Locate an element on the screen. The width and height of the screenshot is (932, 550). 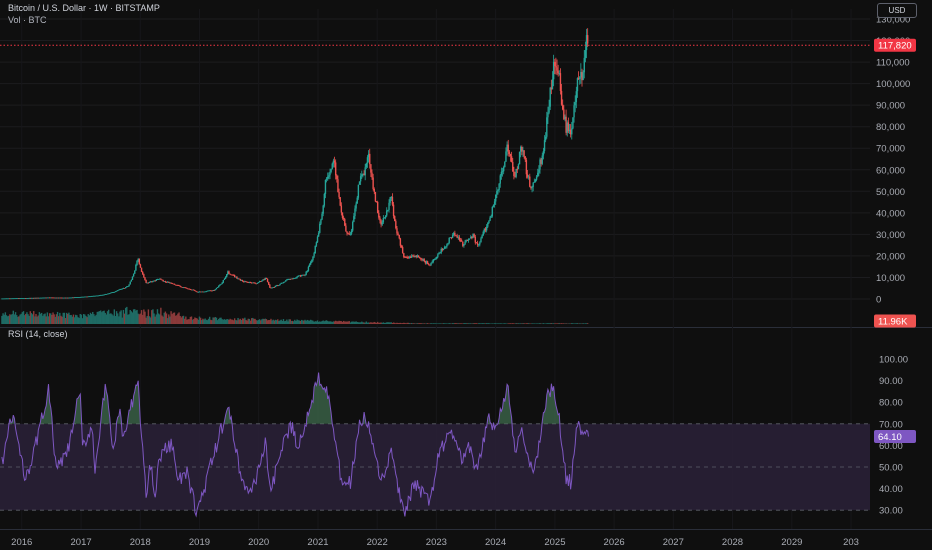
currency-selector: USD is located at coordinates (897, 10).